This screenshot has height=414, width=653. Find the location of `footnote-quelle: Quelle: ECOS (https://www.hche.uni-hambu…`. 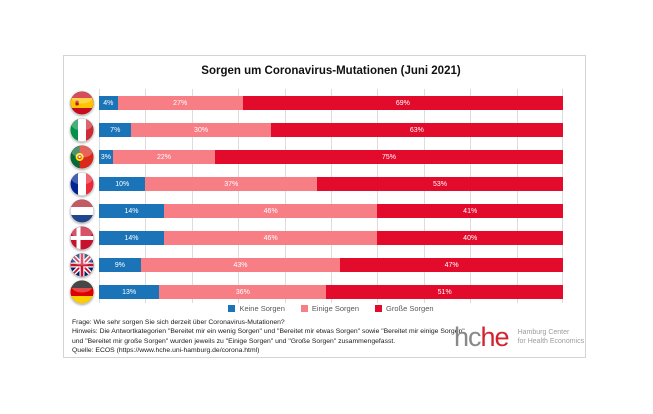

footnote-quelle: Quelle: ECOS (https://www.hche.uni-hambu… is located at coordinates (166, 350).